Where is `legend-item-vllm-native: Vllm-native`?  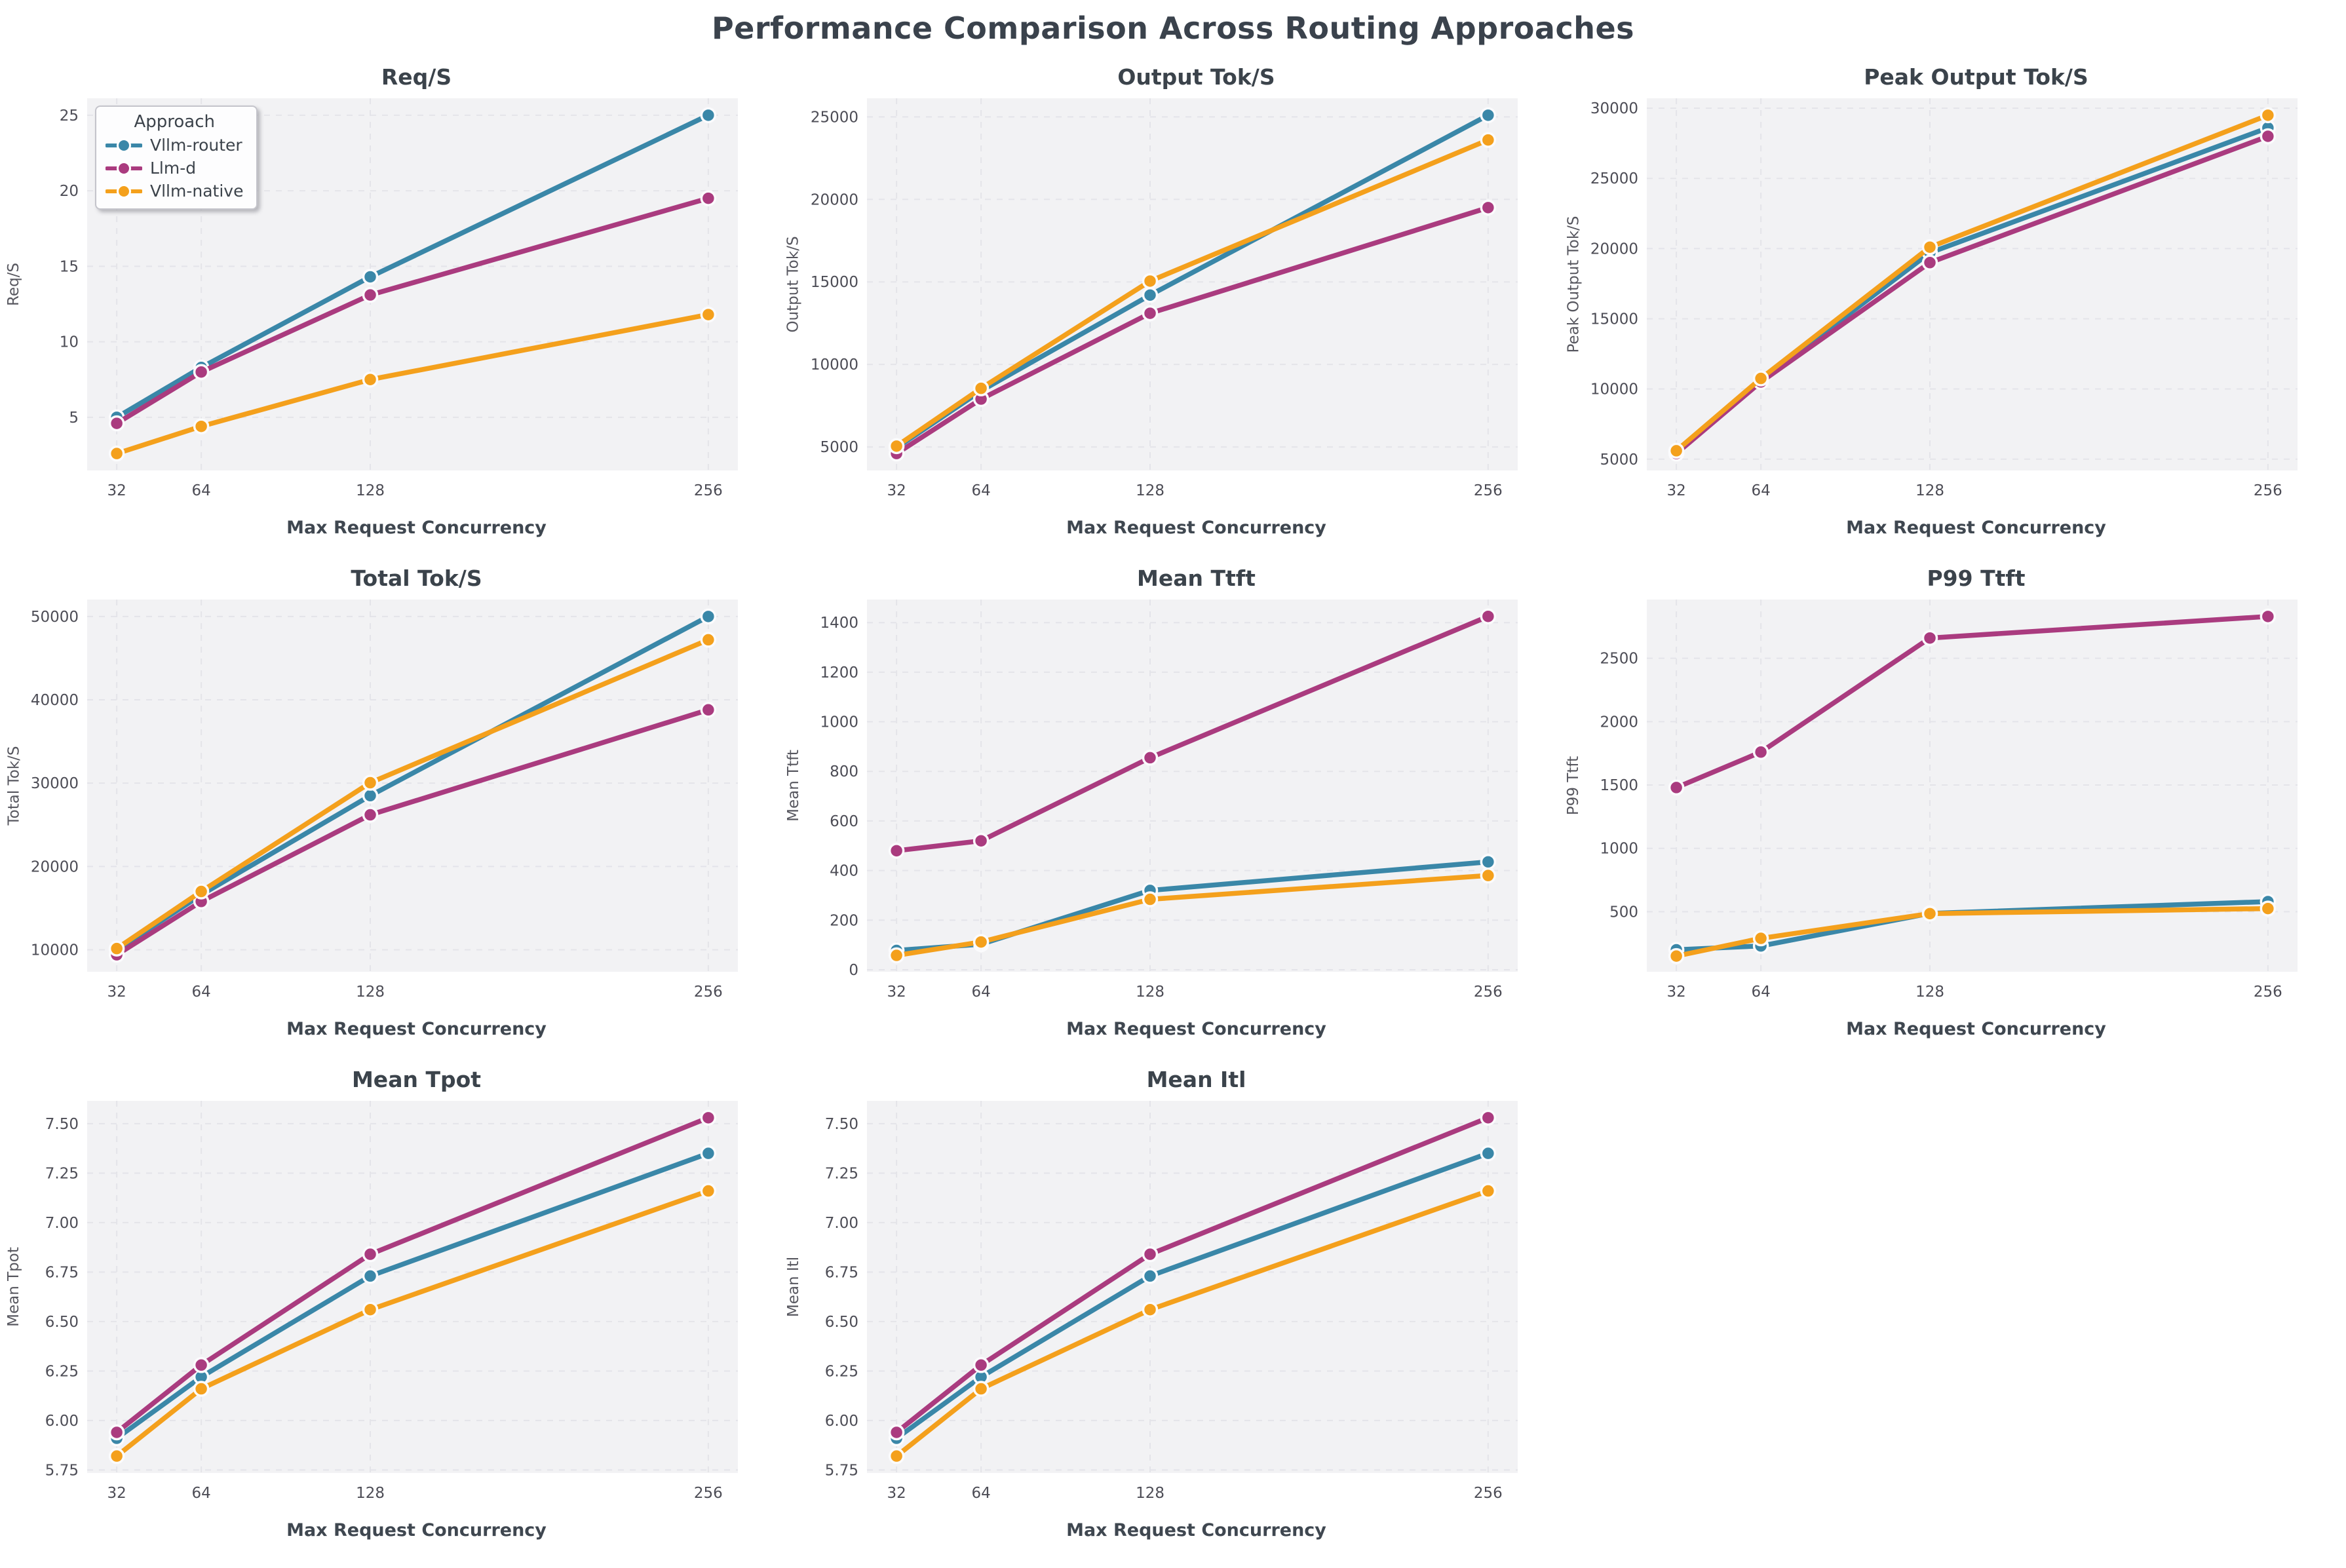 legend-item-vllm-native: Vllm-native is located at coordinates (174, 192).